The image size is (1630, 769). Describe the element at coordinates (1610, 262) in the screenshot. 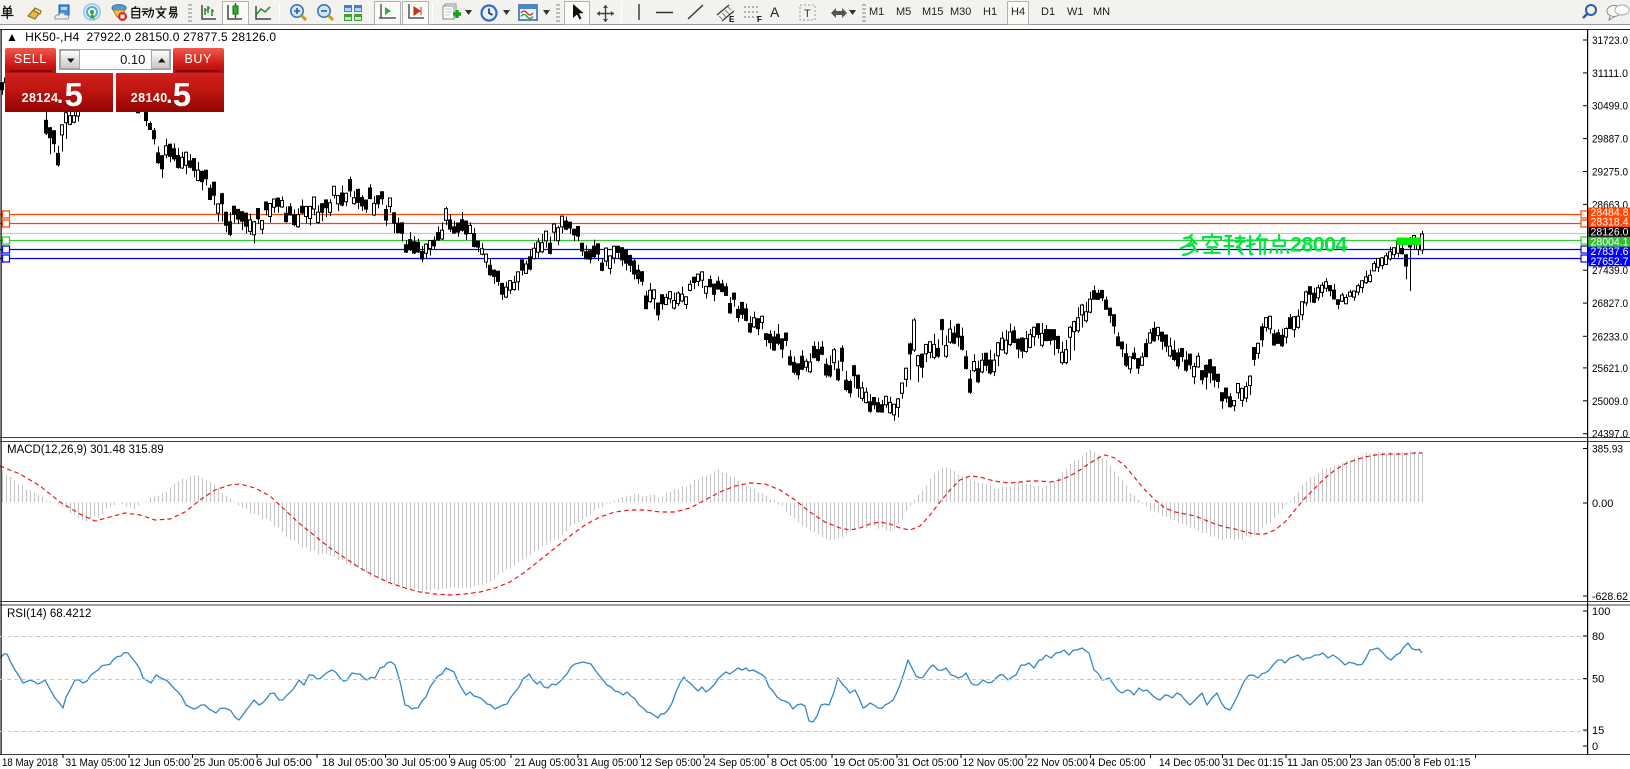

I see `svg-text: 27652.7` at that location.